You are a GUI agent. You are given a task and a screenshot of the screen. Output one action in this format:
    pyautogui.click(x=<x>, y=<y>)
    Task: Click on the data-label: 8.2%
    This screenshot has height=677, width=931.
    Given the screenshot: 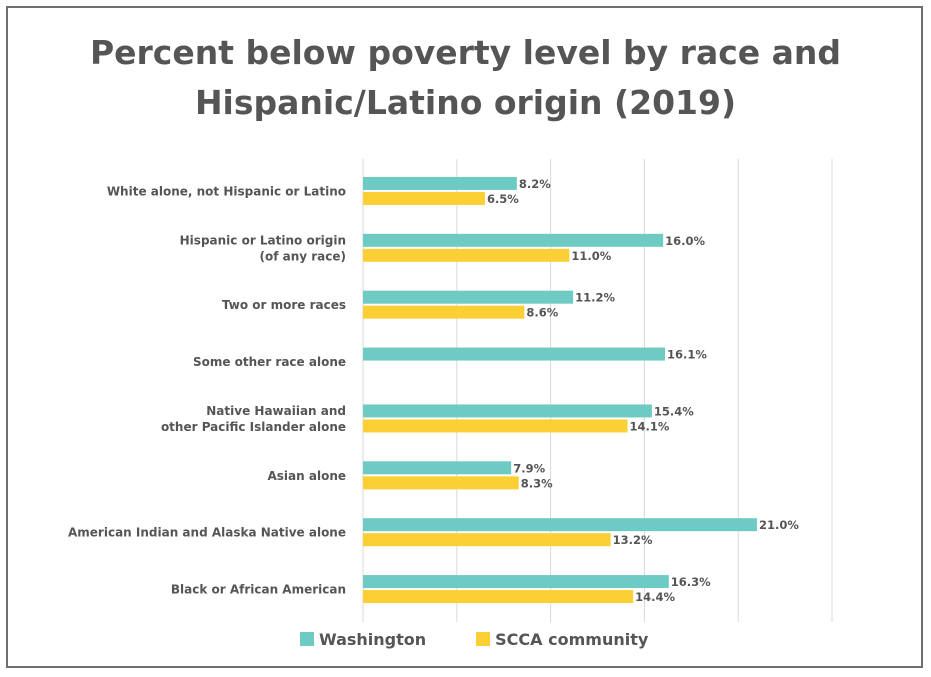 What is the action you would take?
    pyautogui.click(x=535, y=184)
    